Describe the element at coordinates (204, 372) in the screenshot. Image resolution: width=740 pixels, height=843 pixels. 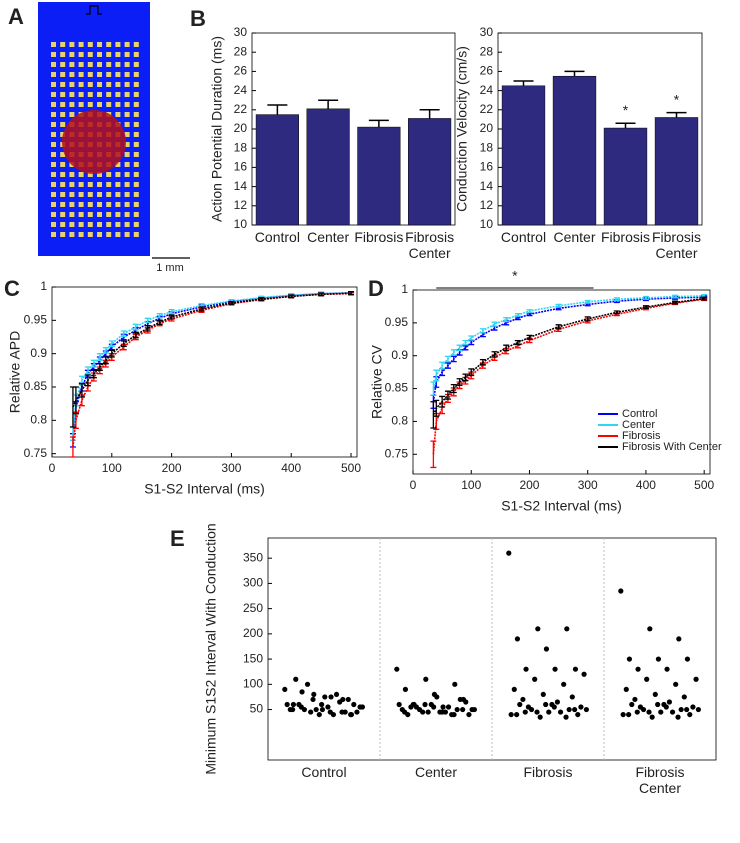
I see `axes-frame` at that location.